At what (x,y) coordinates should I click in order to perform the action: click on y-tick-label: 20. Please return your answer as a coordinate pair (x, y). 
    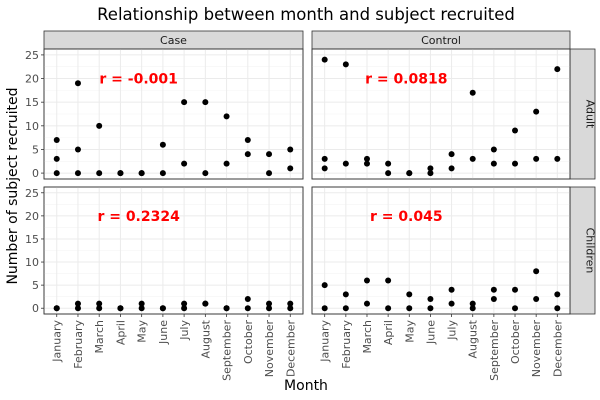
    Looking at the image, I should click on (32, 216).